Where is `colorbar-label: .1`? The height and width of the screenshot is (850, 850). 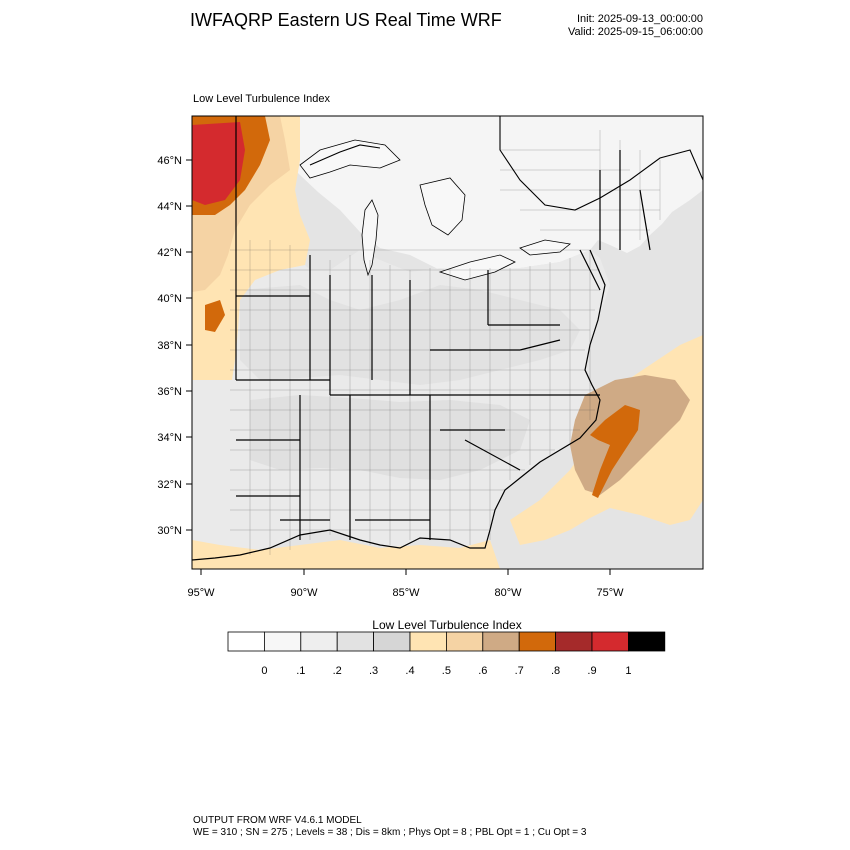
colorbar-label: .1 is located at coordinates (300, 671).